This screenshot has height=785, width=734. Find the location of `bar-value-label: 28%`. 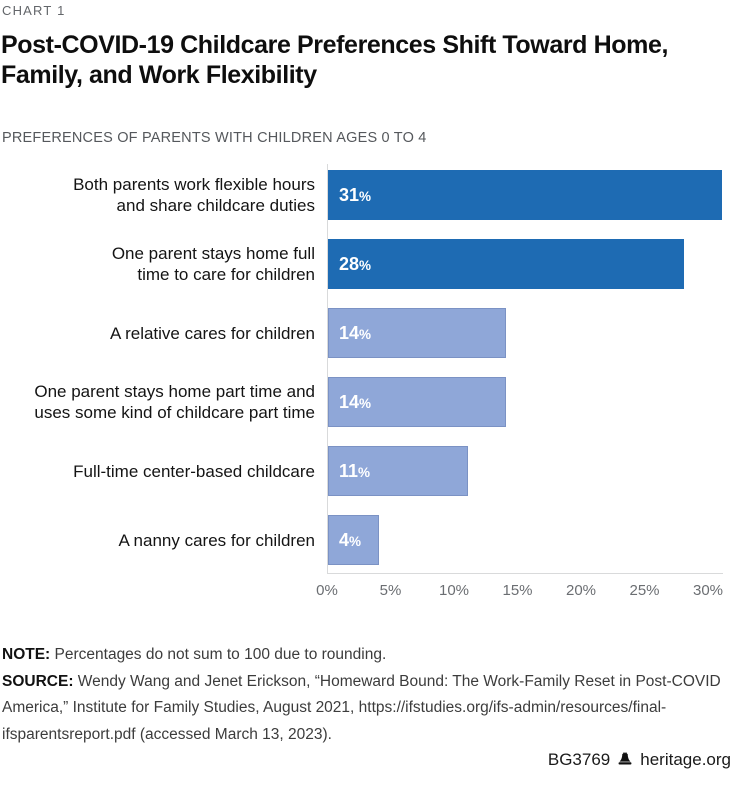

bar-value-label: 28% is located at coordinates (355, 263).